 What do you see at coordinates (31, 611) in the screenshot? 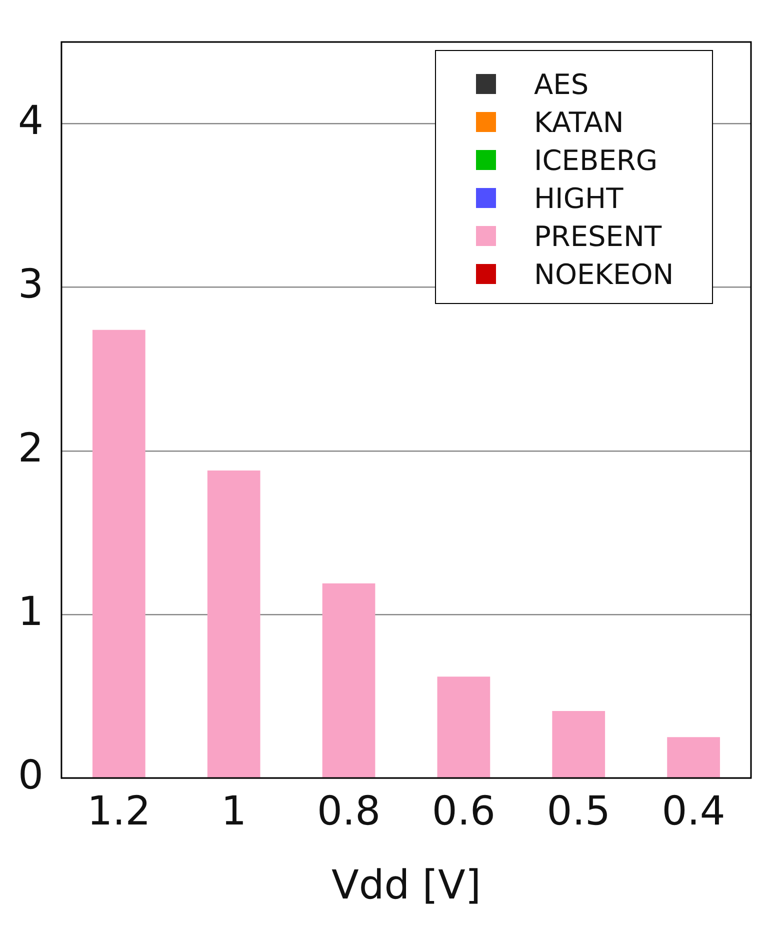
I see `y-tick-label: 1` at bounding box center [31, 611].